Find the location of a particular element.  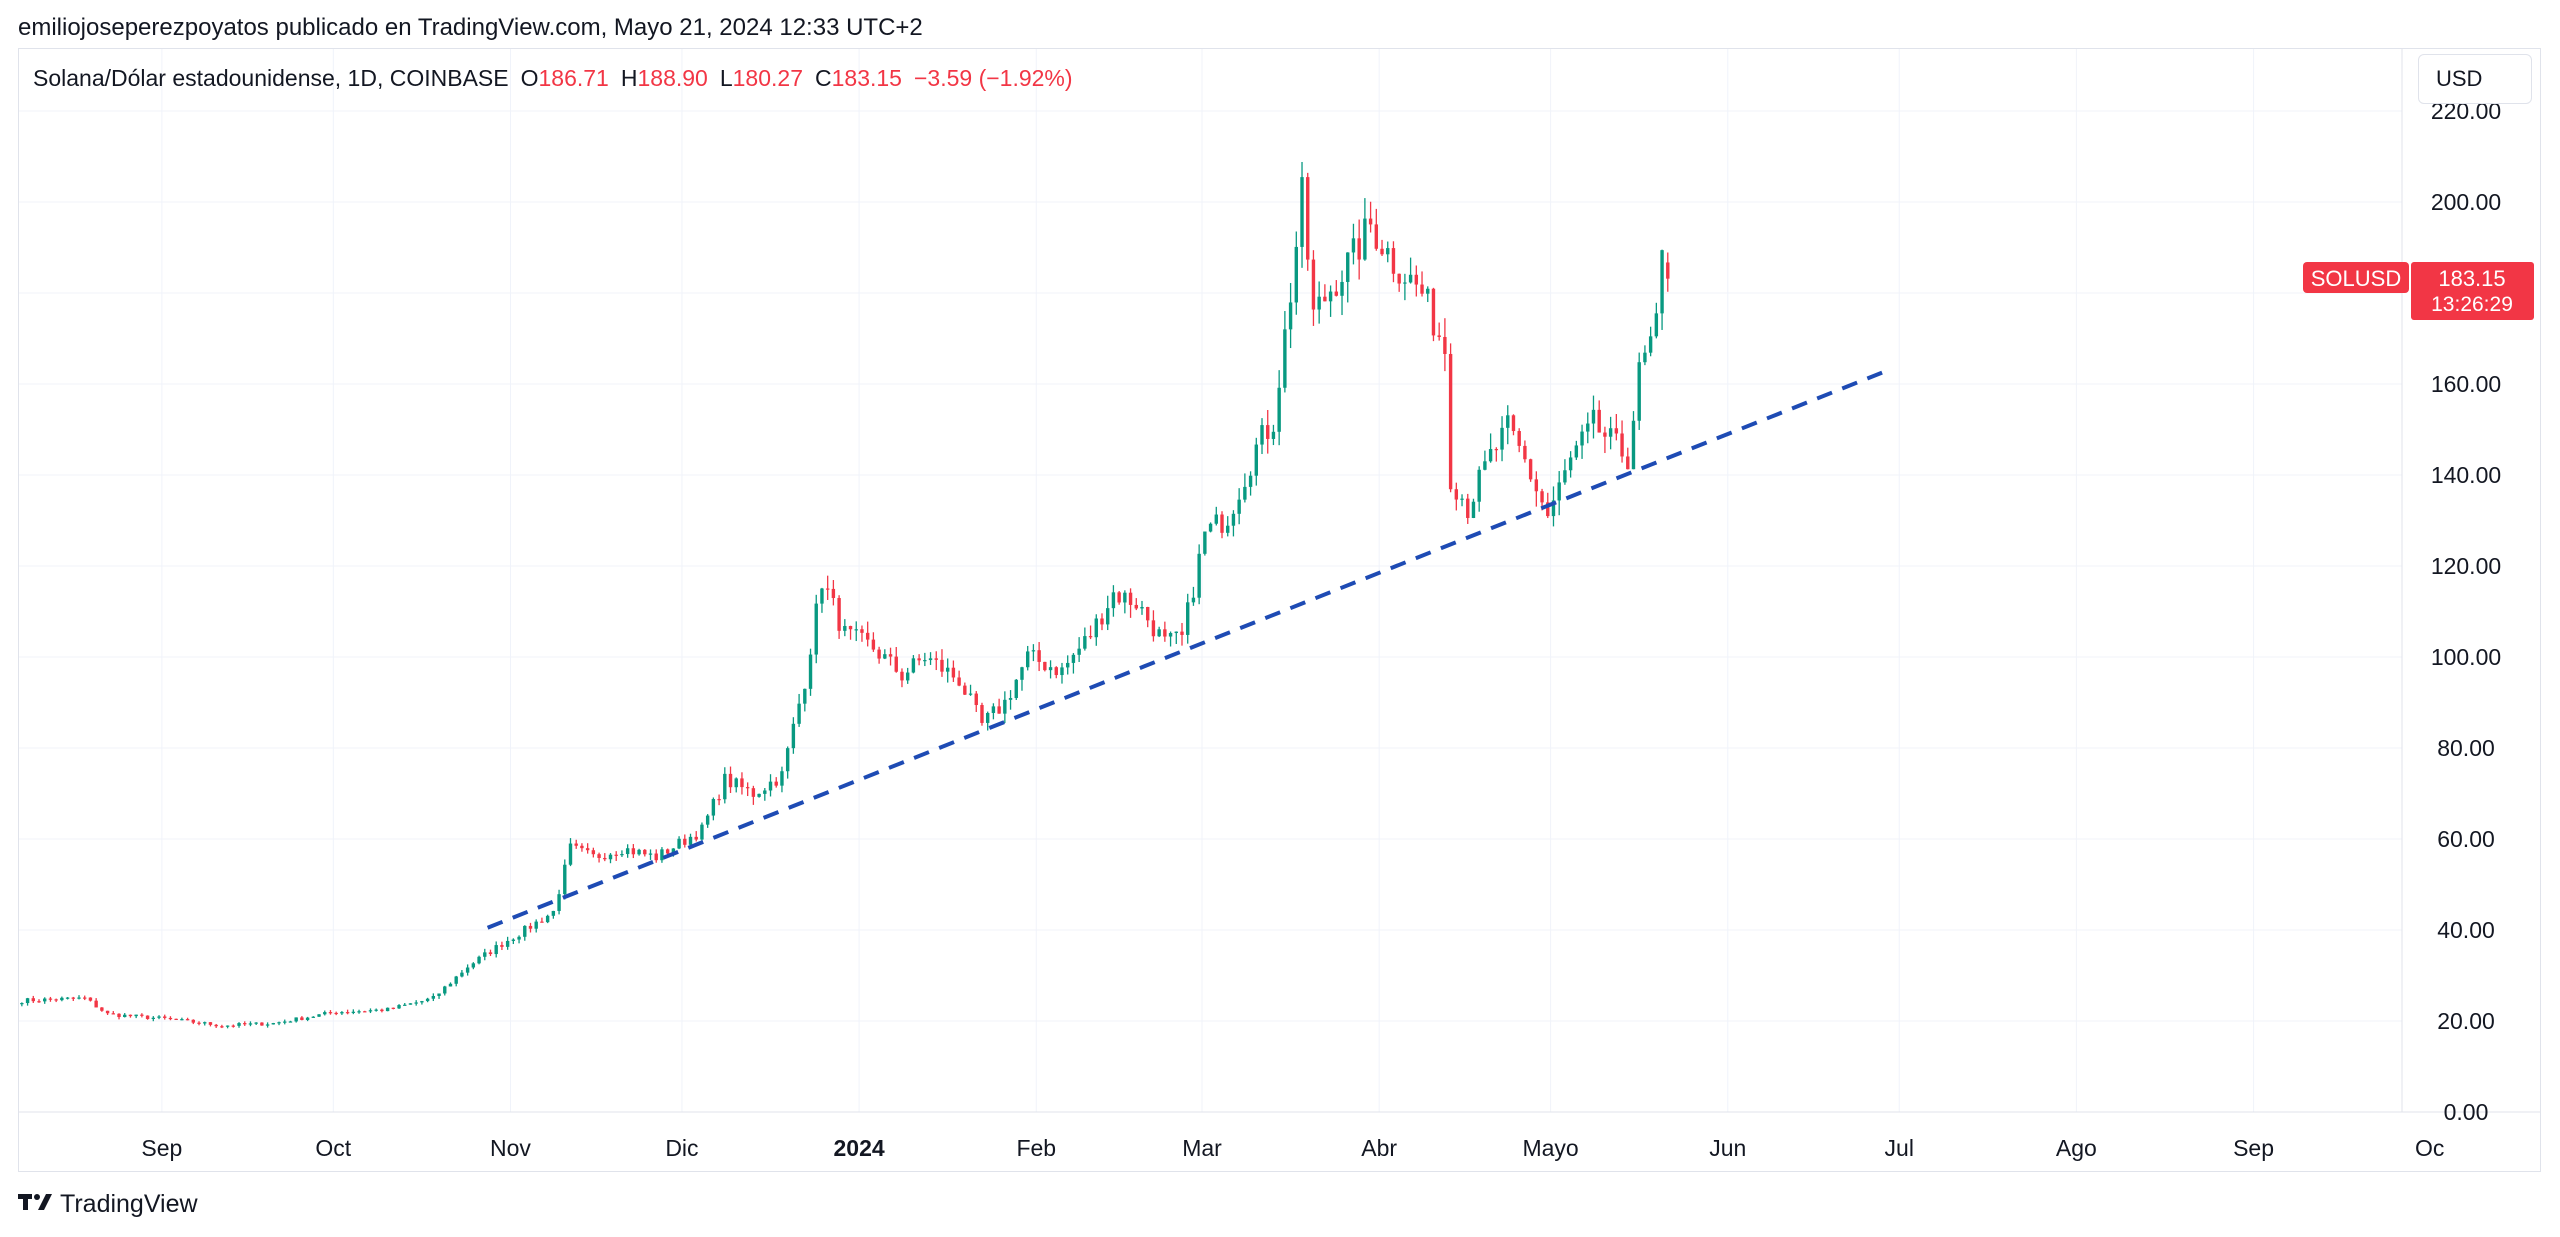

price-tag-value: 183.15 is located at coordinates (2471, 278).